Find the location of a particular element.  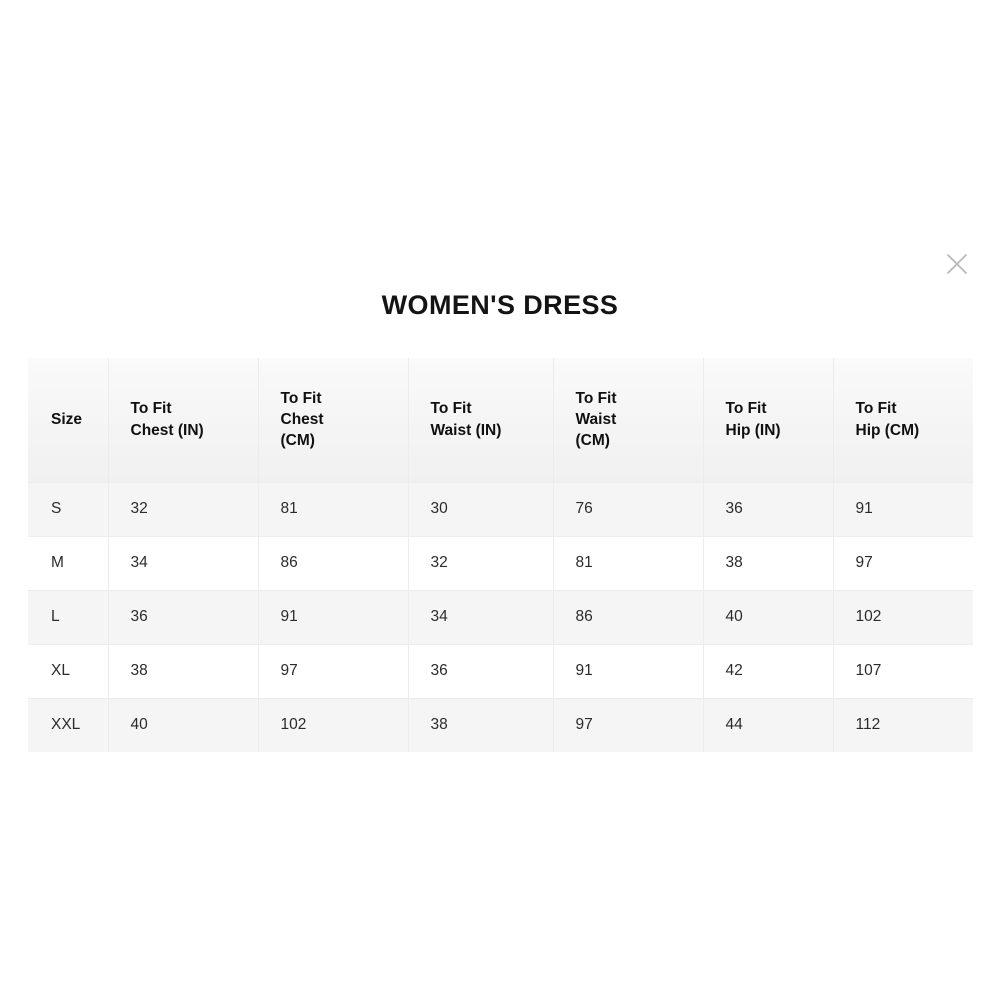

cell-chest-in: 38 is located at coordinates (183, 670).